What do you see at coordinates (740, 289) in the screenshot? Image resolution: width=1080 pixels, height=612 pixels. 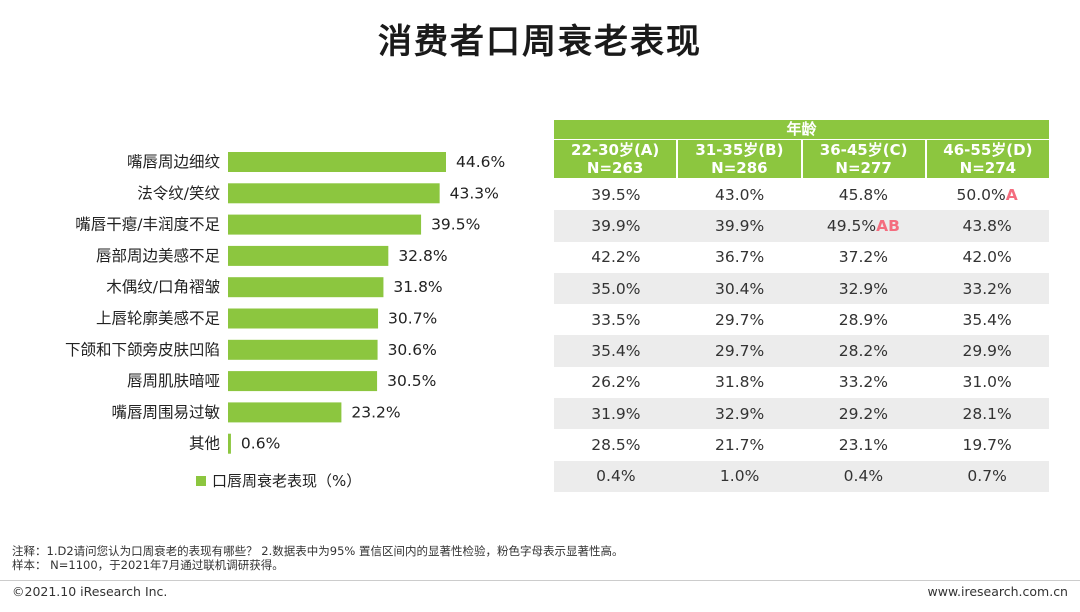 I see `table-cell: 30.4%` at bounding box center [740, 289].